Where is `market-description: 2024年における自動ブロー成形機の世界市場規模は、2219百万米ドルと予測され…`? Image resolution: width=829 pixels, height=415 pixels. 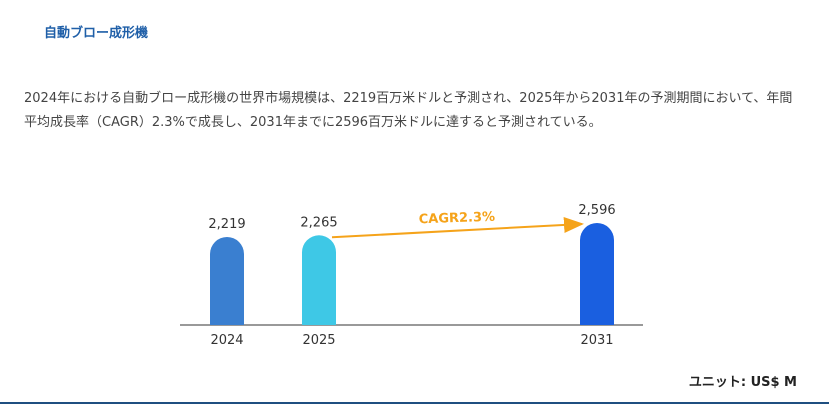
market-description: 2024年における自動ブロー成形機の世界市場規模は、2219百万米ドルと予測され… is located at coordinates (408, 110).